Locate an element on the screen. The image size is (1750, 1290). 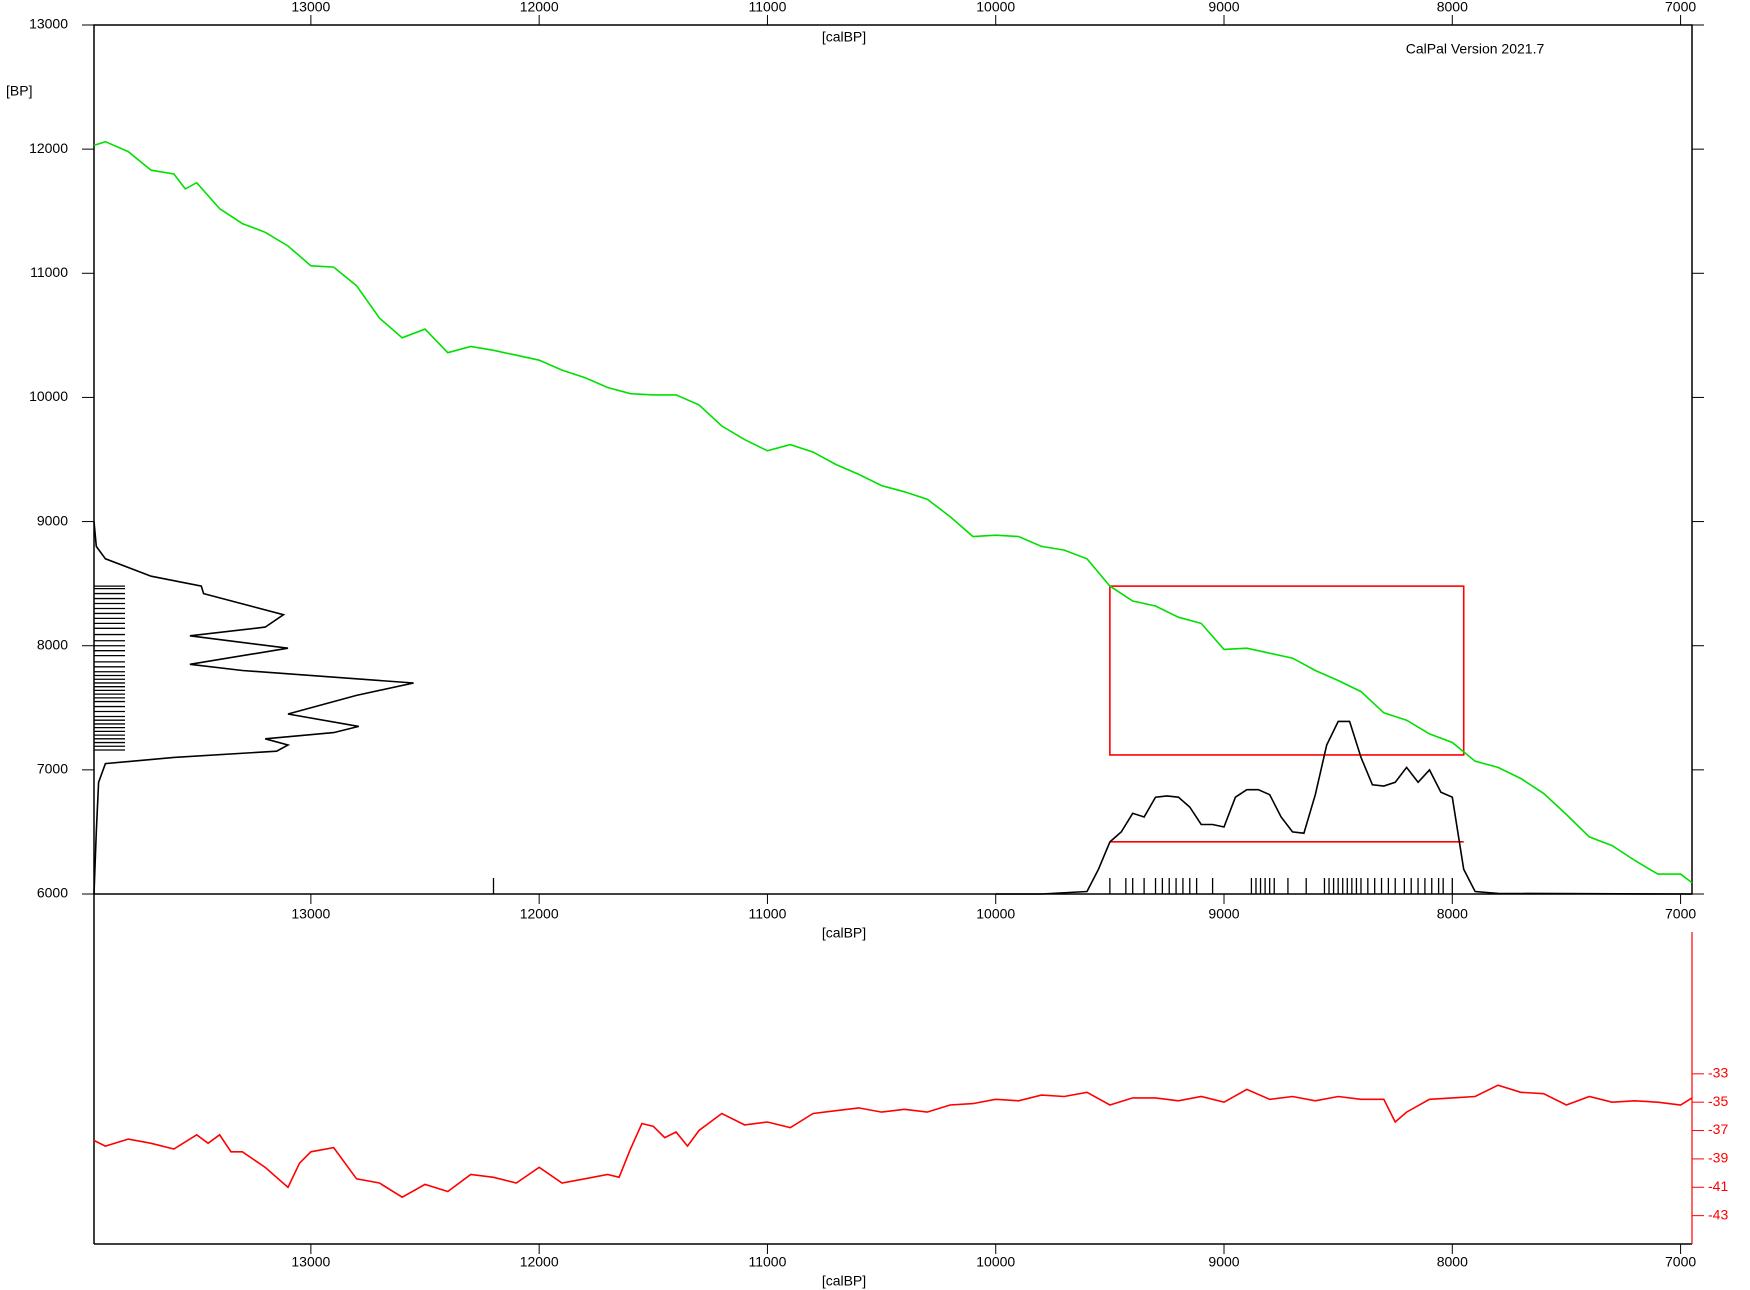
y-tick-label: 6000 is located at coordinates (52, 893).